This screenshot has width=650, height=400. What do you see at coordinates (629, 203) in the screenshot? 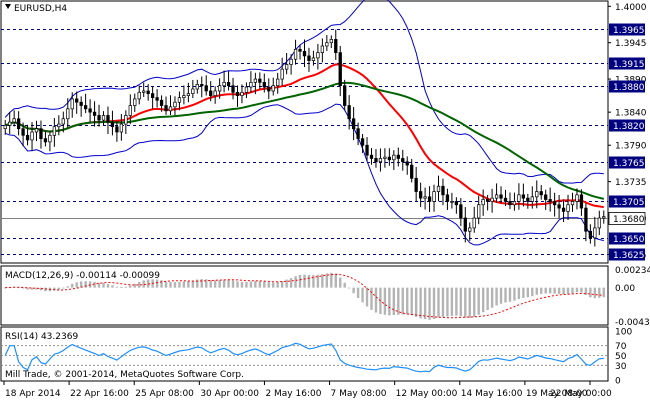
I see `level-price-label: 1.3705` at bounding box center [629, 203].